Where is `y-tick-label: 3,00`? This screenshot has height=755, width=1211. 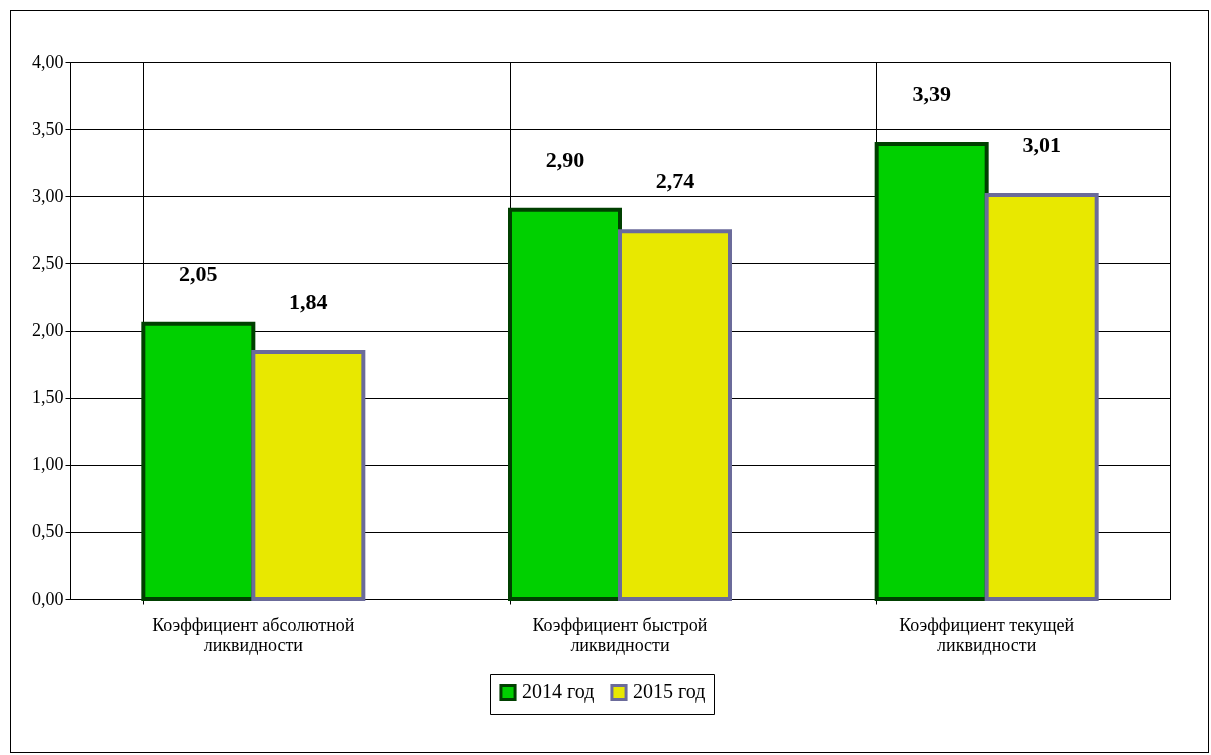
y-tick-label: 3,00 is located at coordinates (48, 195).